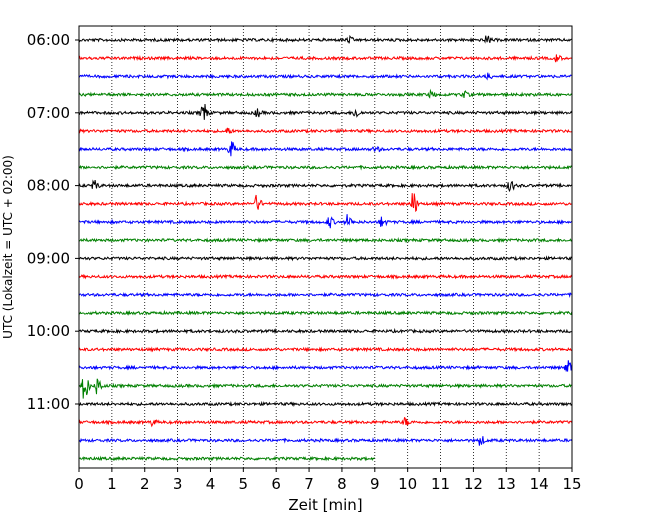 This screenshot has height=520, width=650. Describe the element at coordinates (145, 484) in the screenshot. I see `x-tick-label: 2` at that location.